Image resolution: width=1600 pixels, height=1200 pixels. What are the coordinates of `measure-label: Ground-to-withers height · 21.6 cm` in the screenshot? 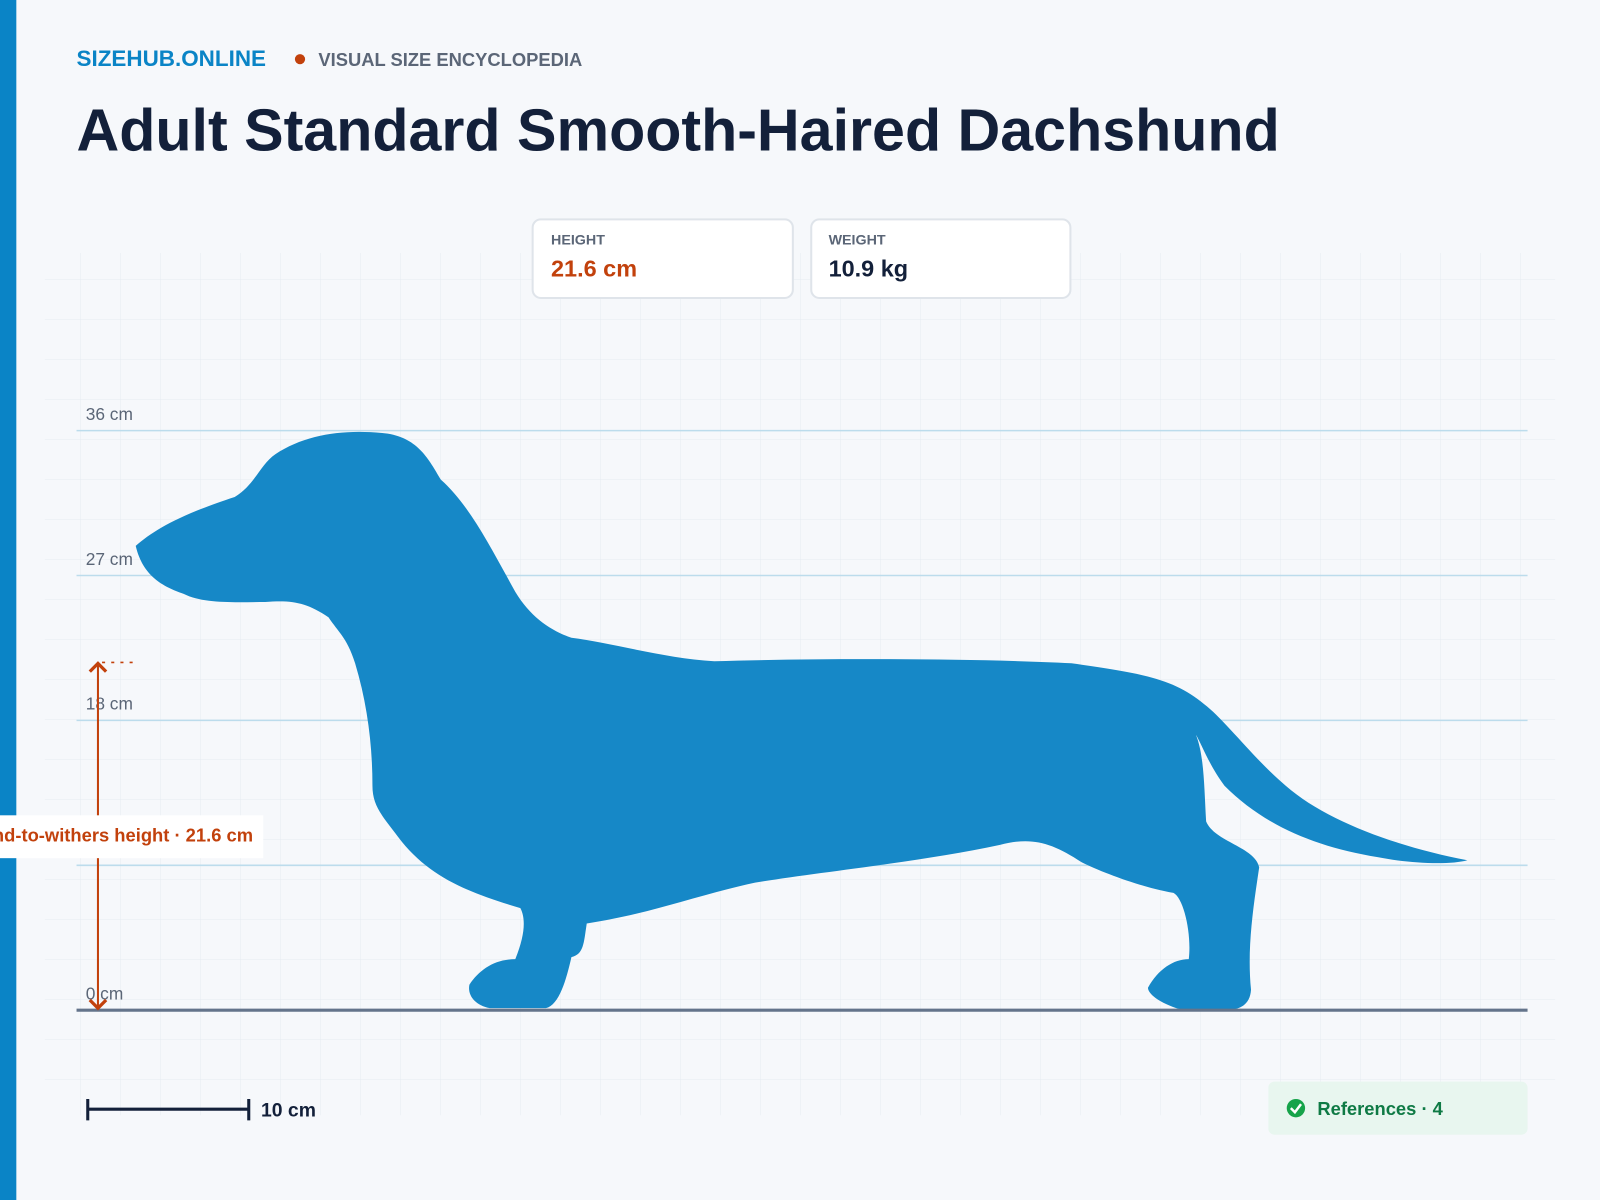 It's located at (126, 835).